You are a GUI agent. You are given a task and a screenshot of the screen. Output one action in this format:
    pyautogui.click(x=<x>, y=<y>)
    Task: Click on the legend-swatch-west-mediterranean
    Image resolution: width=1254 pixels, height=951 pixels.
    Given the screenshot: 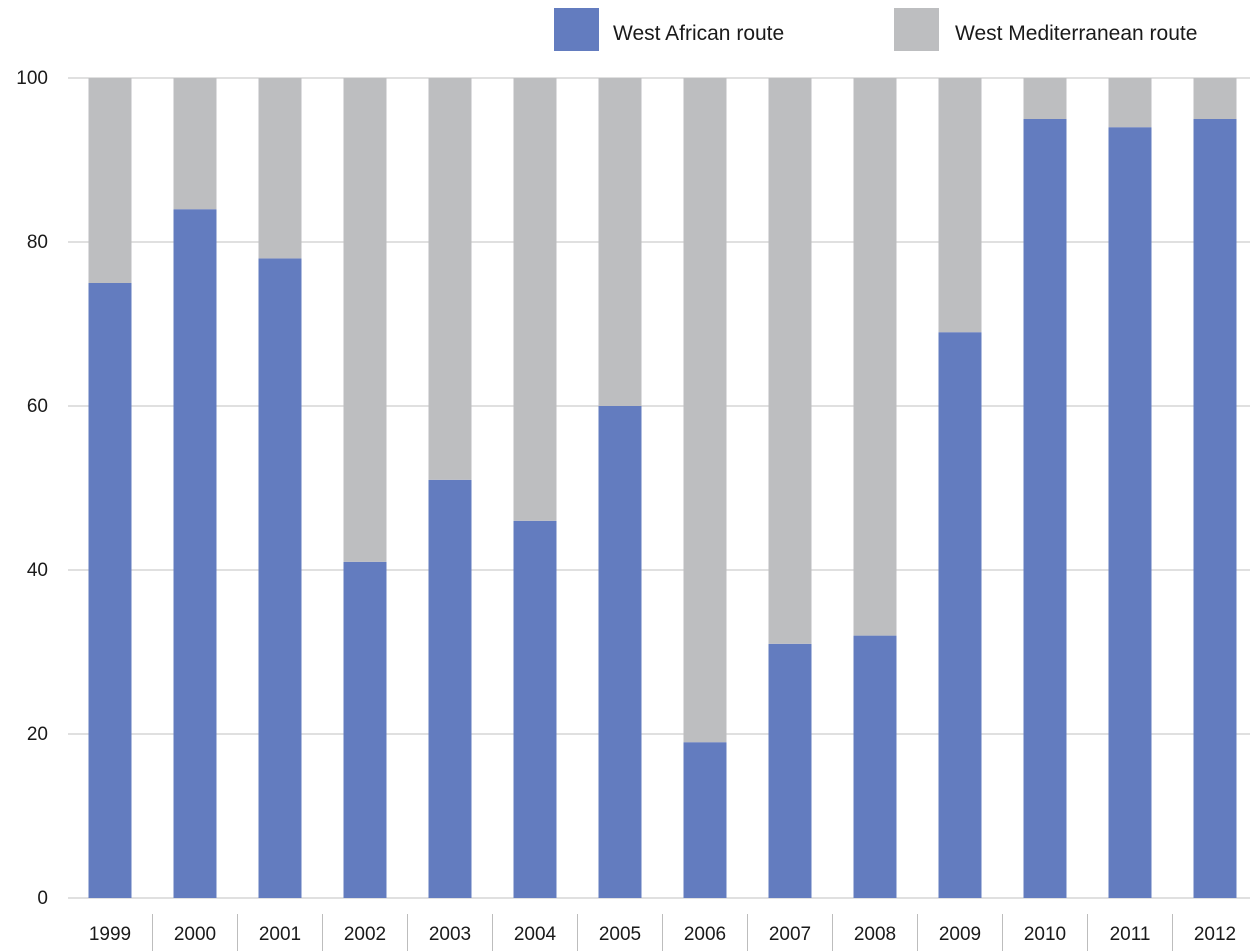 What is the action you would take?
    pyautogui.click(x=916, y=29)
    